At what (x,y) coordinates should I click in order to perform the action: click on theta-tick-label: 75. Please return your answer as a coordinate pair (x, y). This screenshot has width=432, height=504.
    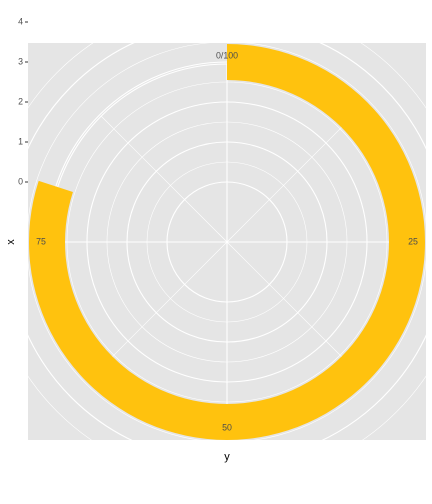
    Looking at the image, I should click on (41, 241).